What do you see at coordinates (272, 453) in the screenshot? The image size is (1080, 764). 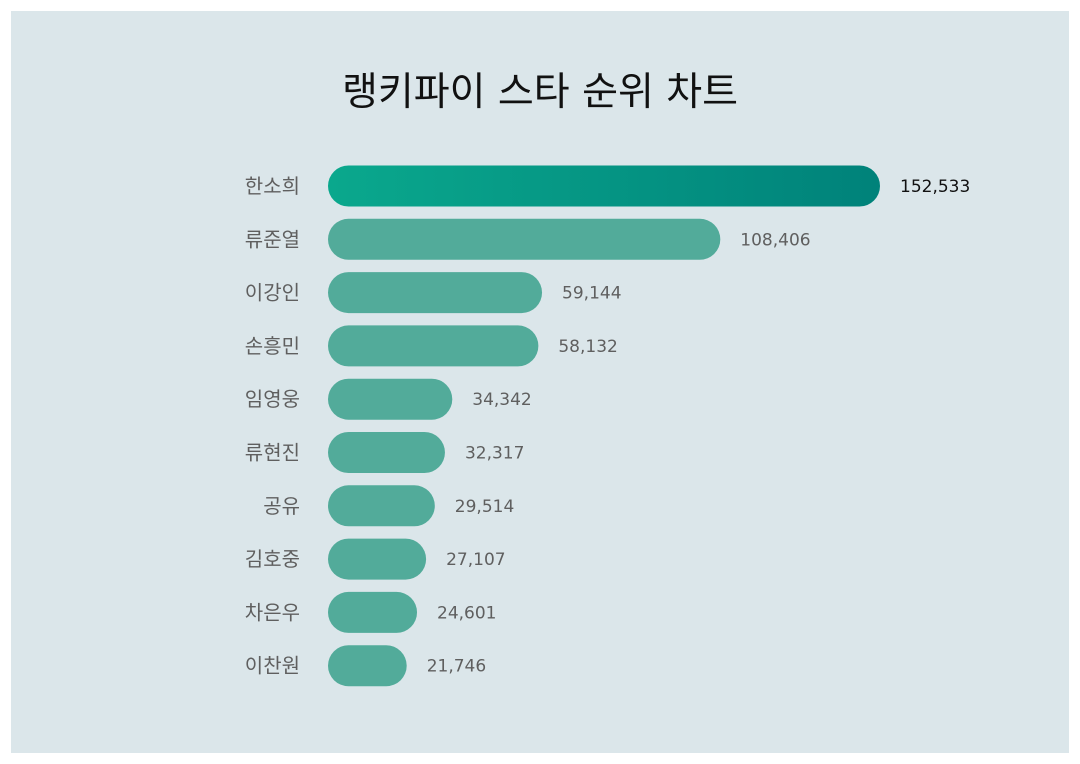 I see `category-label: 류현진` at bounding box center [272, 453].